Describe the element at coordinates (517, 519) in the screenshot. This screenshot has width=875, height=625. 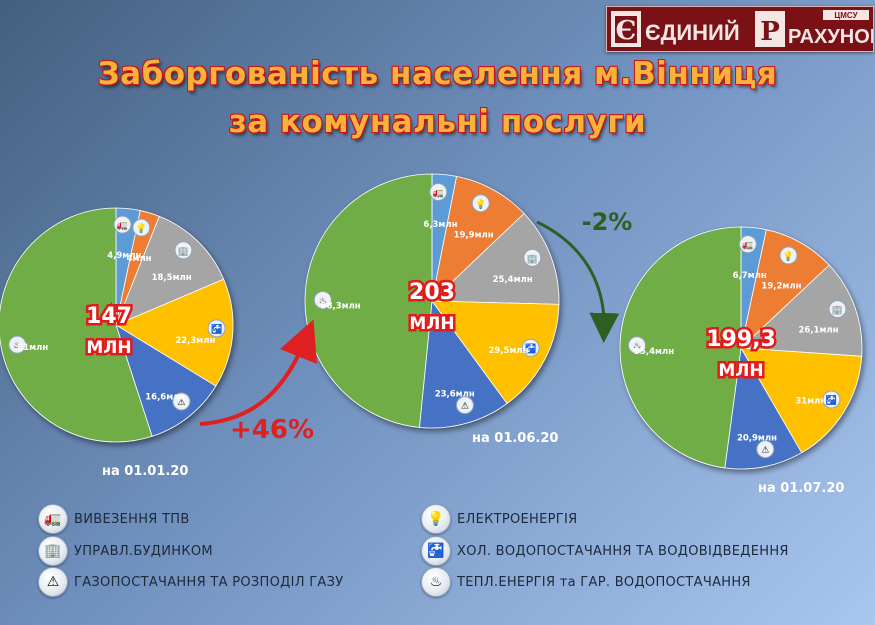
I see `legend-label: ЕЛЕКТРОЕНЕРГІЯ` at that location.